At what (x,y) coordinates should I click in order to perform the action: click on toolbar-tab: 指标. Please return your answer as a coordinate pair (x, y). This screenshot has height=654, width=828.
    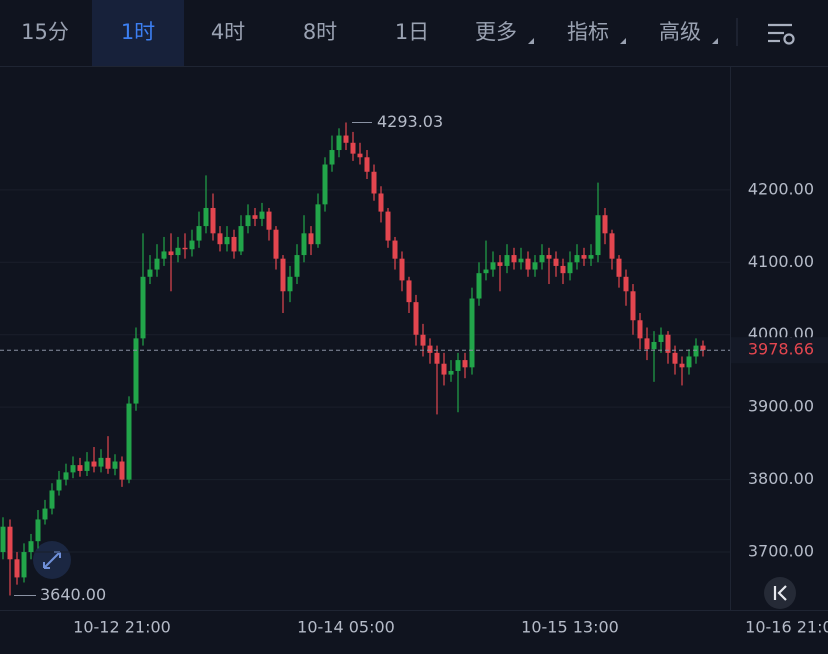
    Looking at the image, I should click on (588, 32).